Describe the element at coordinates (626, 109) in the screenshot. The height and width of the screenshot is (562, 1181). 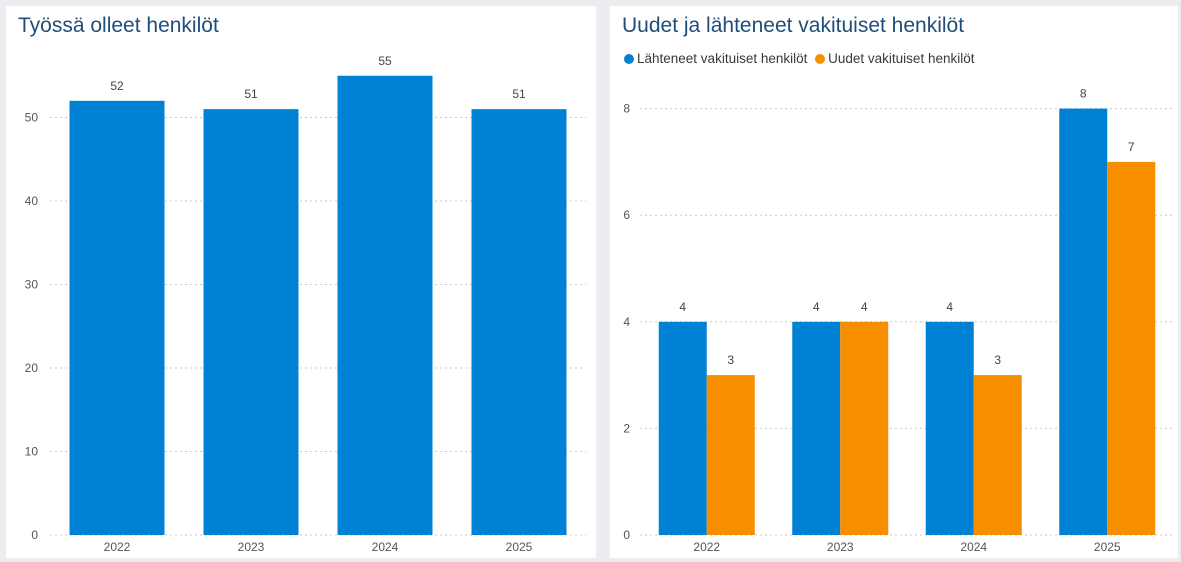
I see `y-tick-label: 8` at that location.